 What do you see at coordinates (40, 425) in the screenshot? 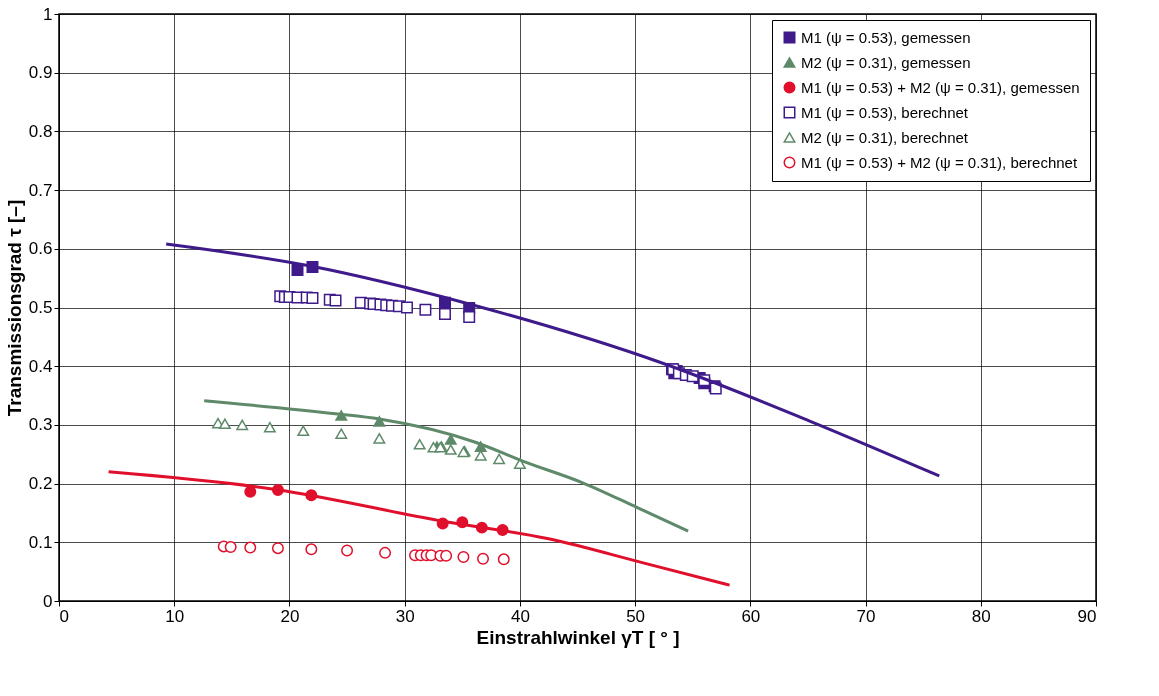
I see `y-tick-label: 0.3` at bounding box center [40, 425].